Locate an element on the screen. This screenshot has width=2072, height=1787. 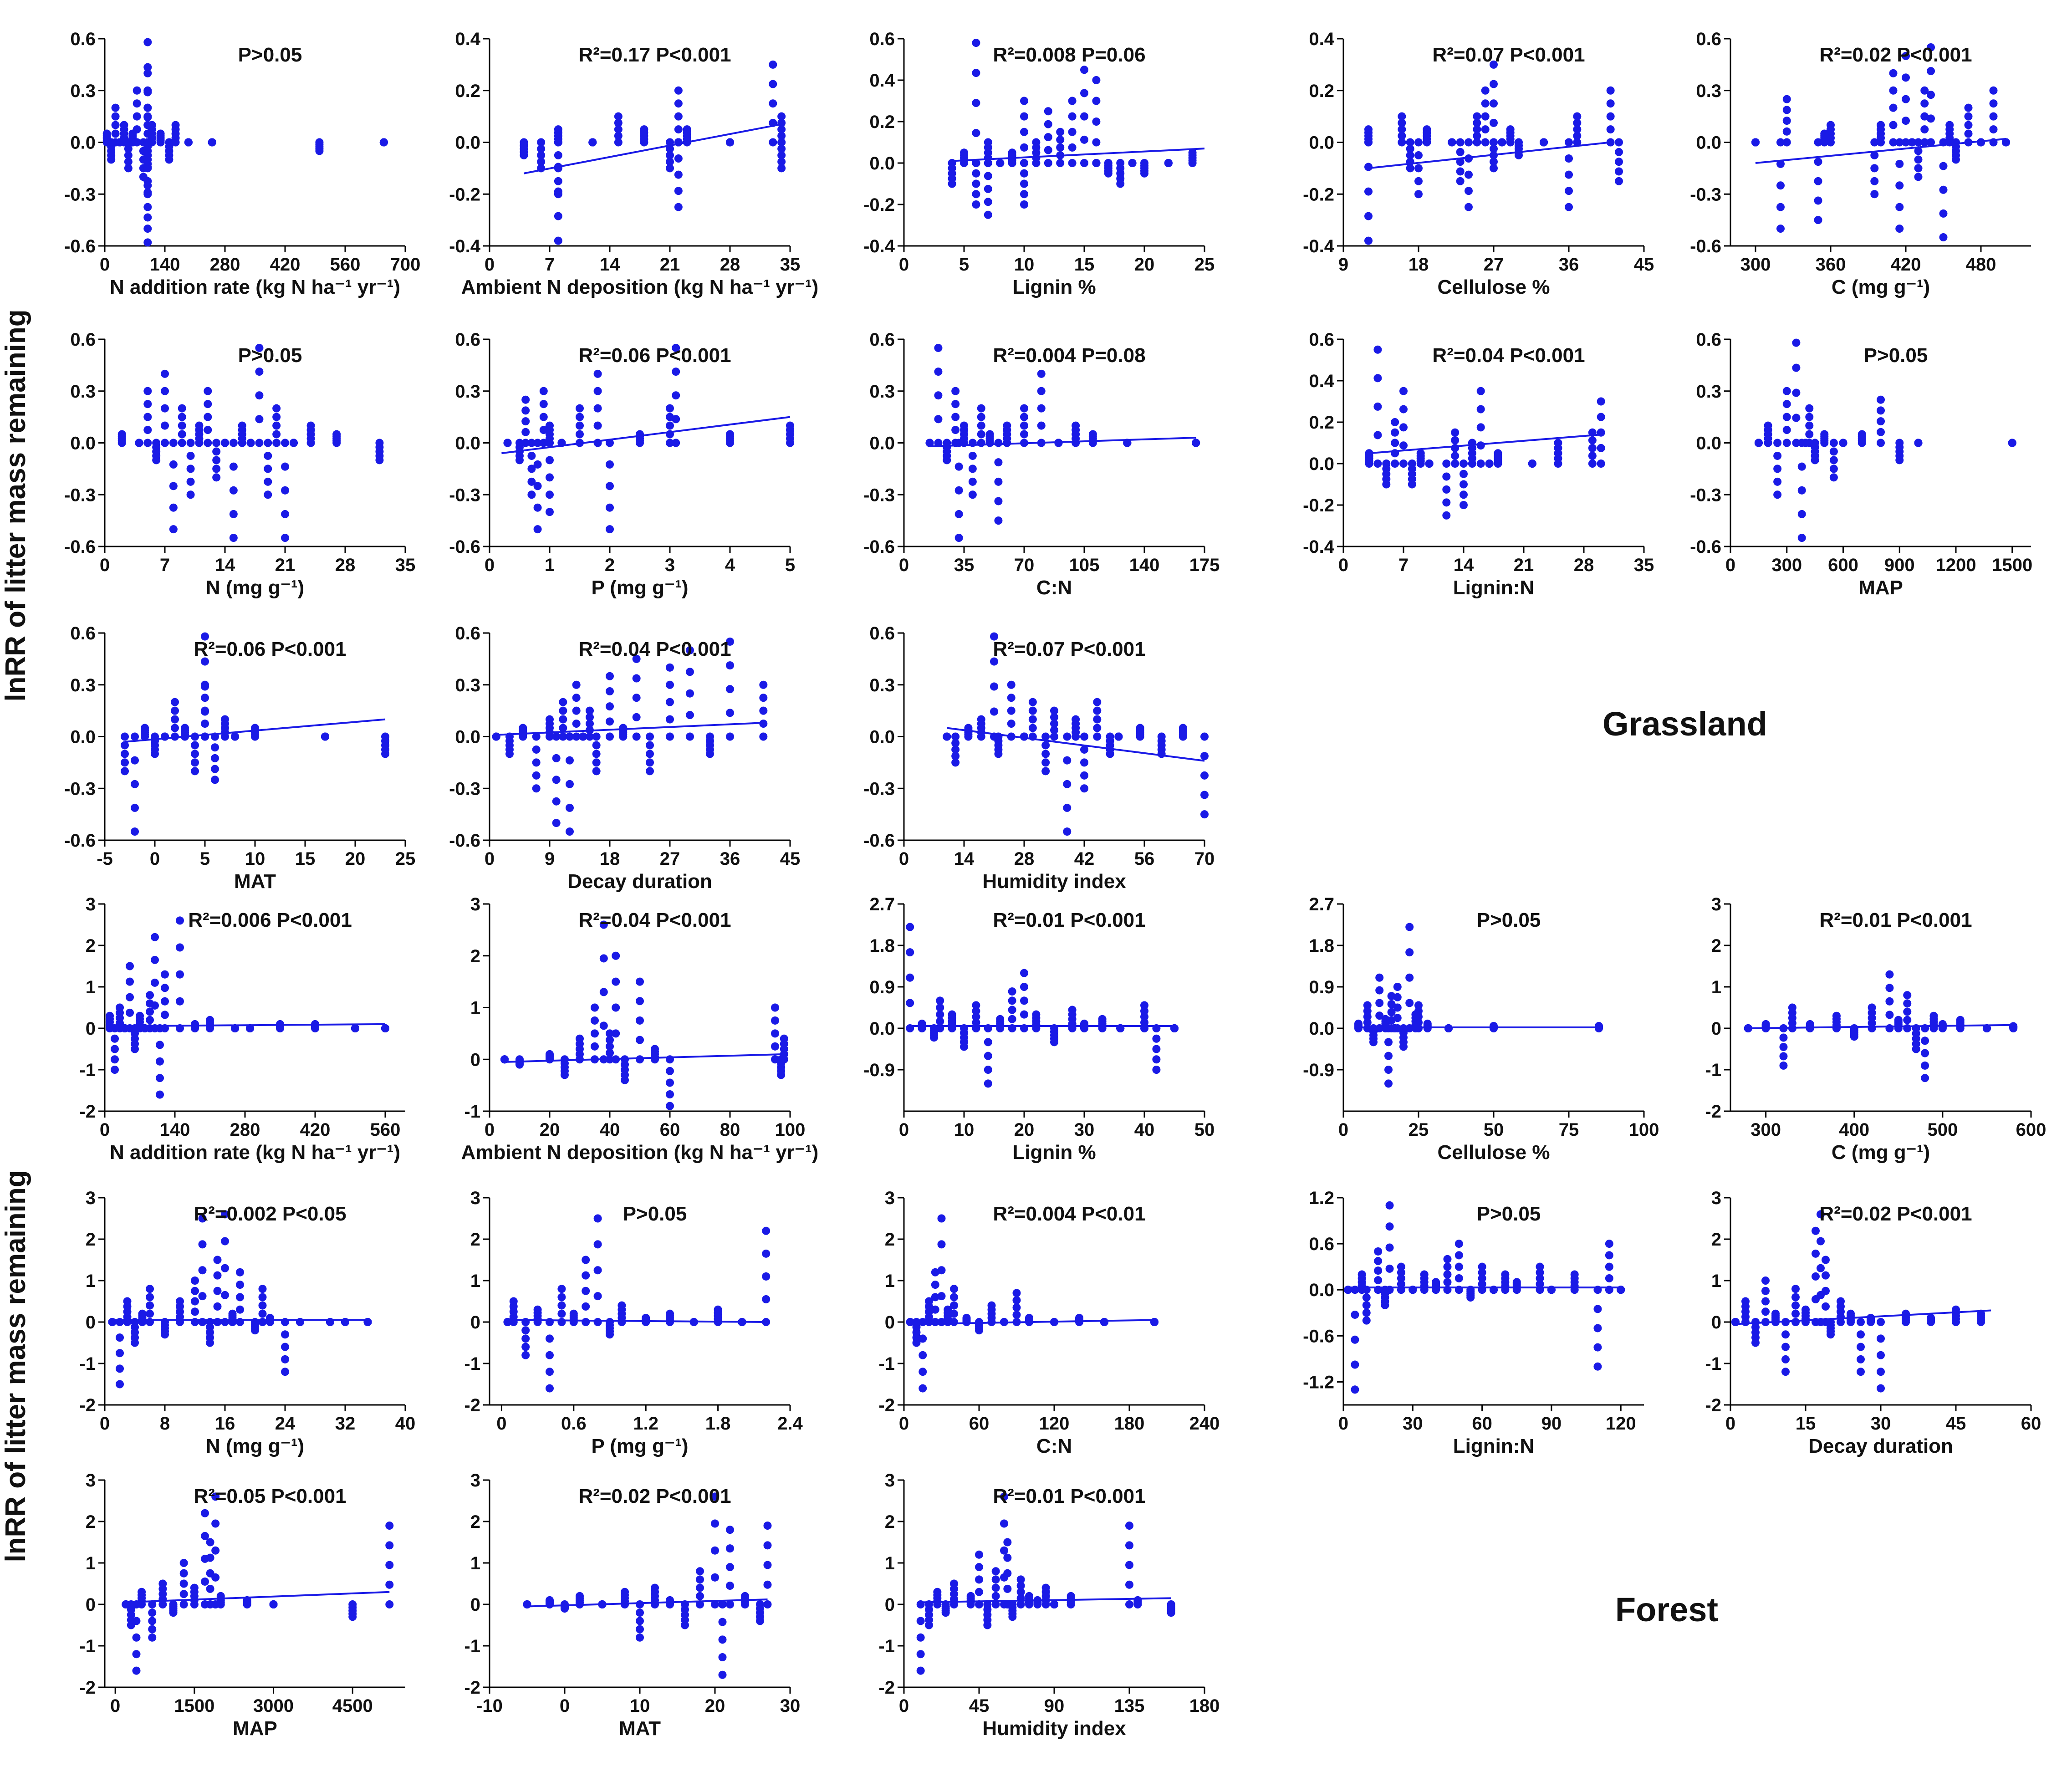
stat-annotation: P>0.05 is located at coordinates (1509, 920).